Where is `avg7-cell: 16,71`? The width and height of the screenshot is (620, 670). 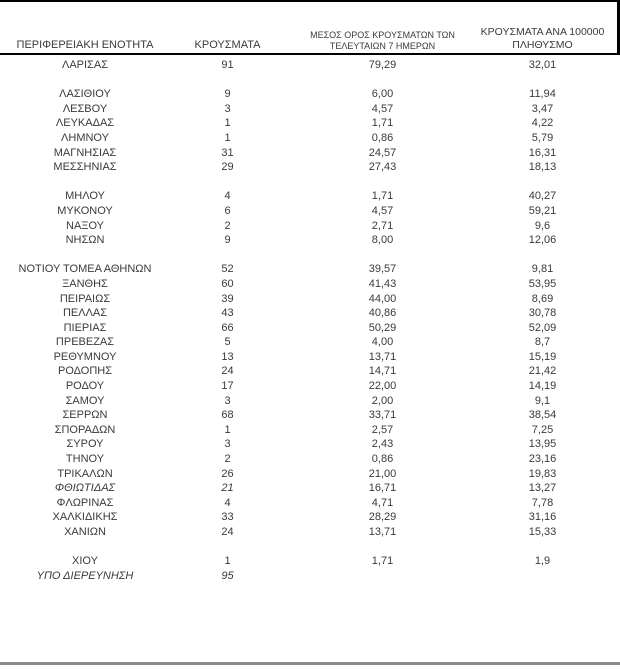
avg7-cell: 16,71 is located at coordinates (382, 488).